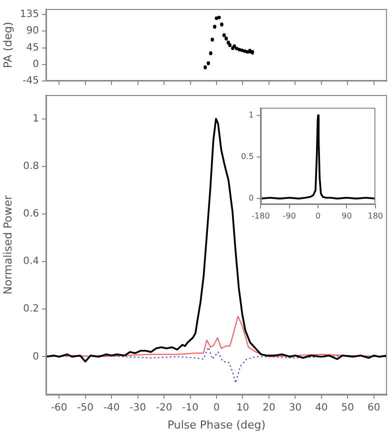  Describe the element at coordinates (164, 408) in the screenshot. I see `x-tick-label: -20` at that location.